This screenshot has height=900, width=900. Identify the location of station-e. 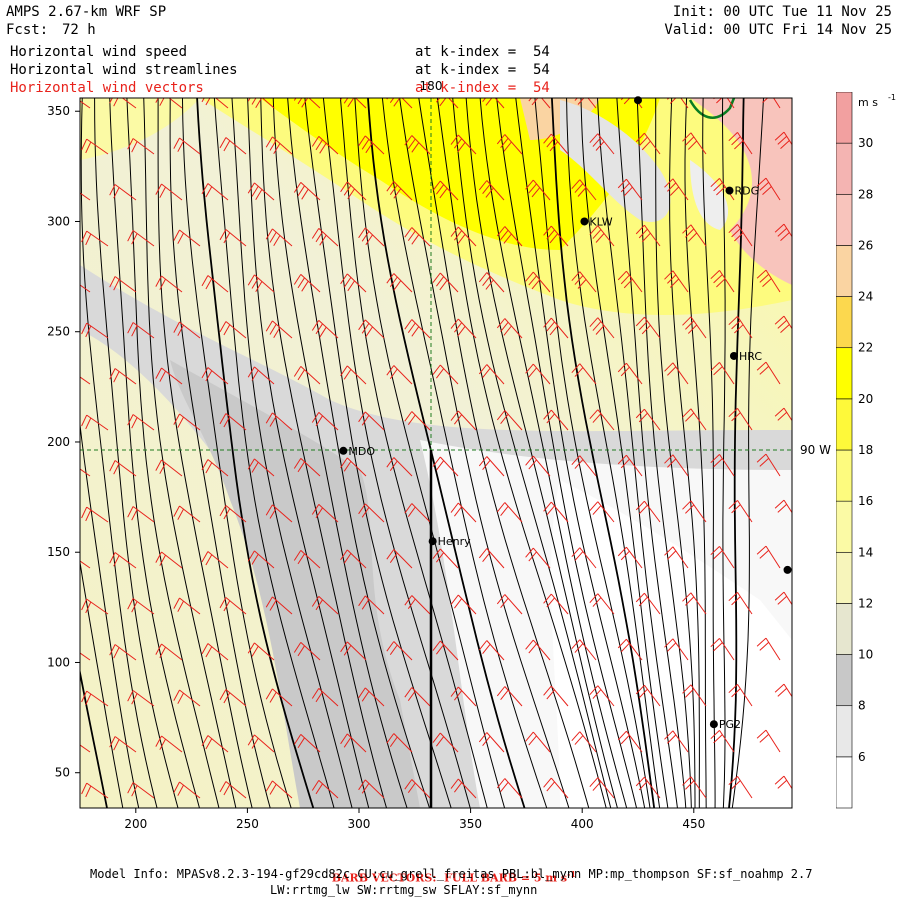
(787, 569).